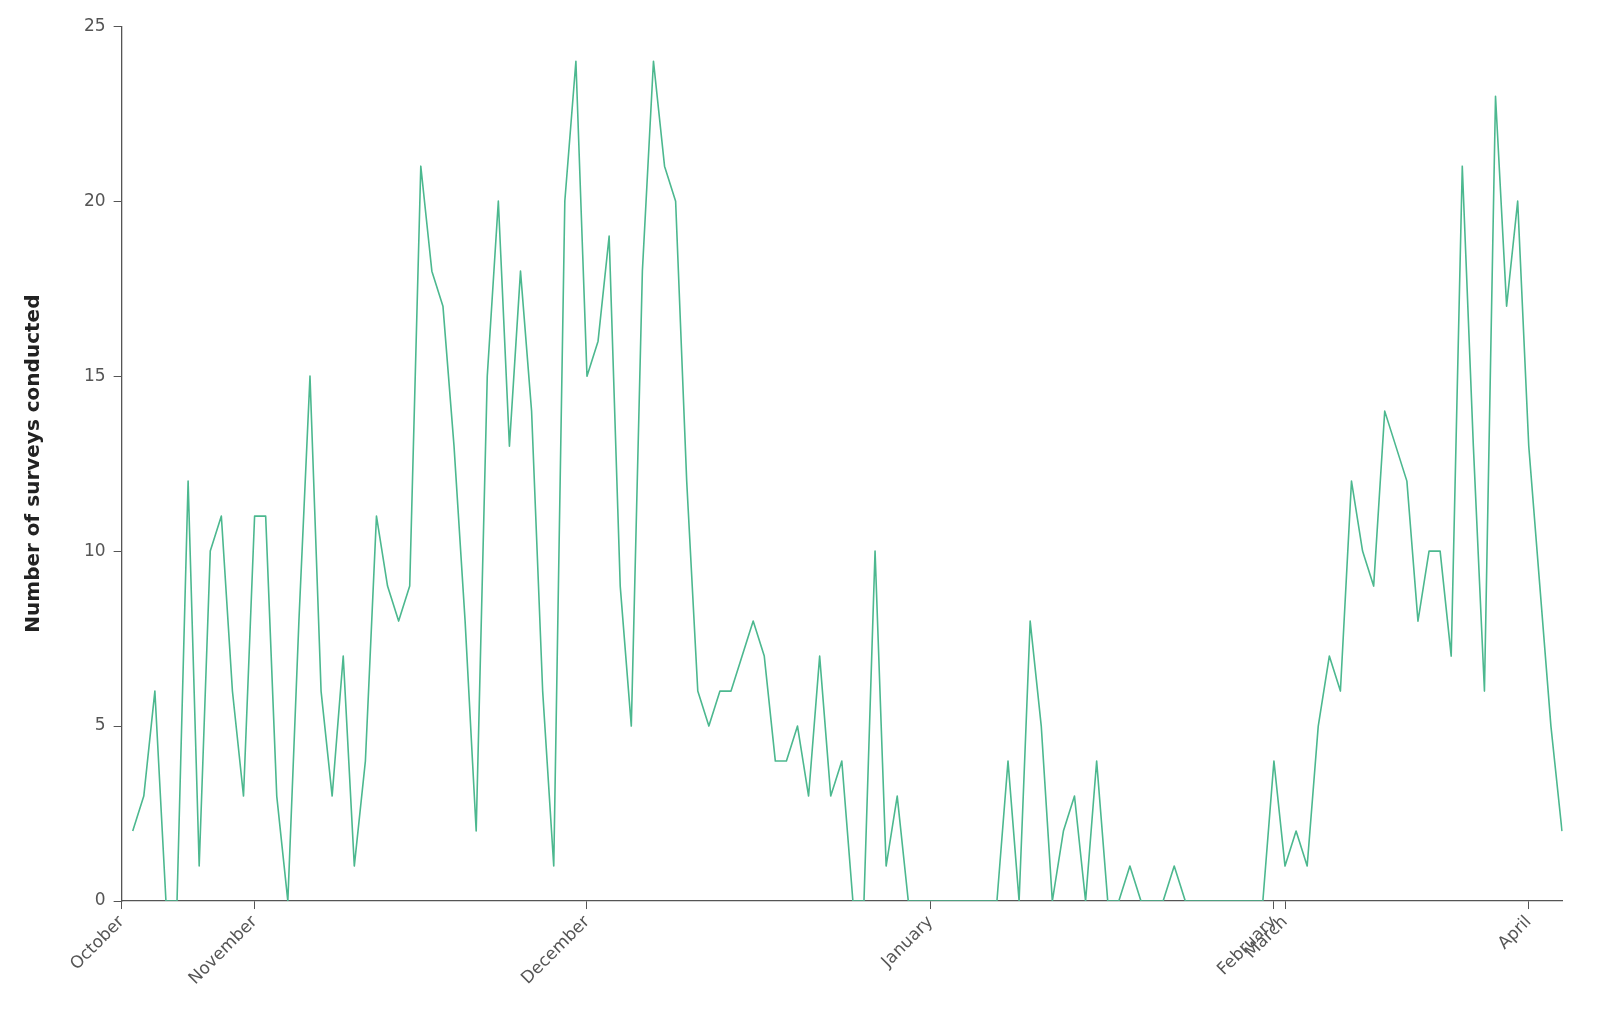  Describe the element at coordinates (100, 899) in the screenshot. I see `y-tick-label: 0` at that location.